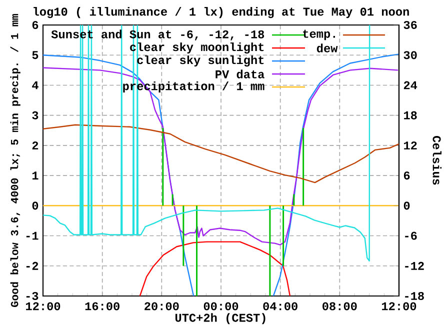 The height and width of the screenshot is (335, 447). Describe the element at coordinates (35, 55) in the screenshot. I see `y-tick-label: 5` at that location.